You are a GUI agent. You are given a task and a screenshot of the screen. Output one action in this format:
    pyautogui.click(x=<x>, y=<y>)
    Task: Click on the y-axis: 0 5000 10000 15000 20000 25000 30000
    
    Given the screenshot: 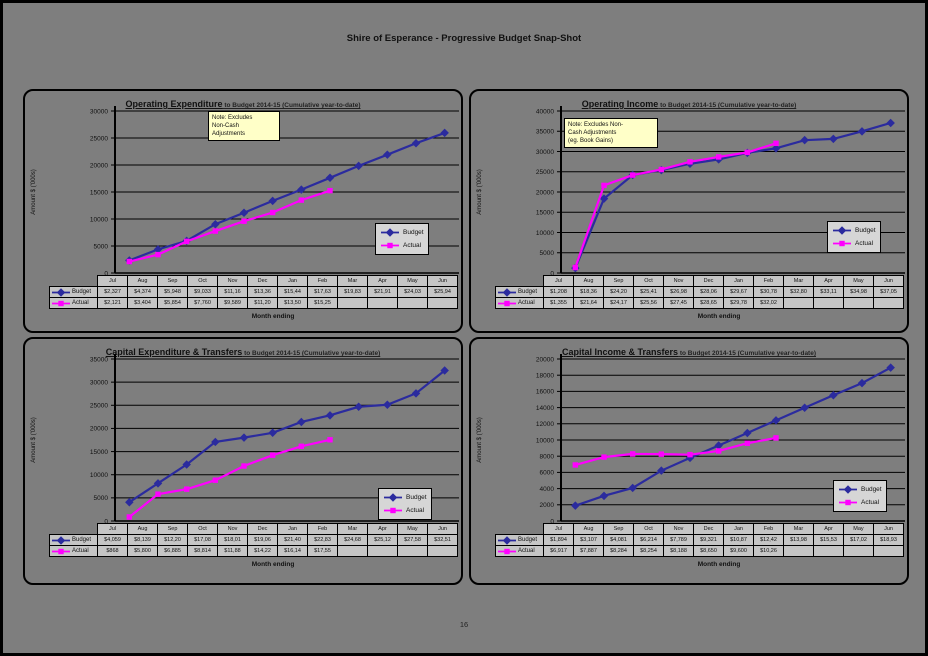 What is the action you would take?
    pyautogui.click(x=103, y=191)
    